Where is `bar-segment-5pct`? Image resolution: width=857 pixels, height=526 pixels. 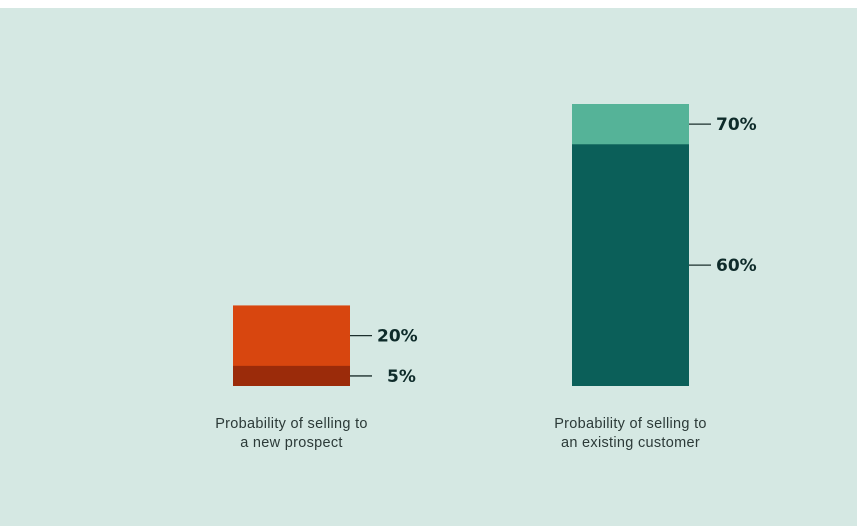 bar-segment-5pct is located at coordinates (291, 375).